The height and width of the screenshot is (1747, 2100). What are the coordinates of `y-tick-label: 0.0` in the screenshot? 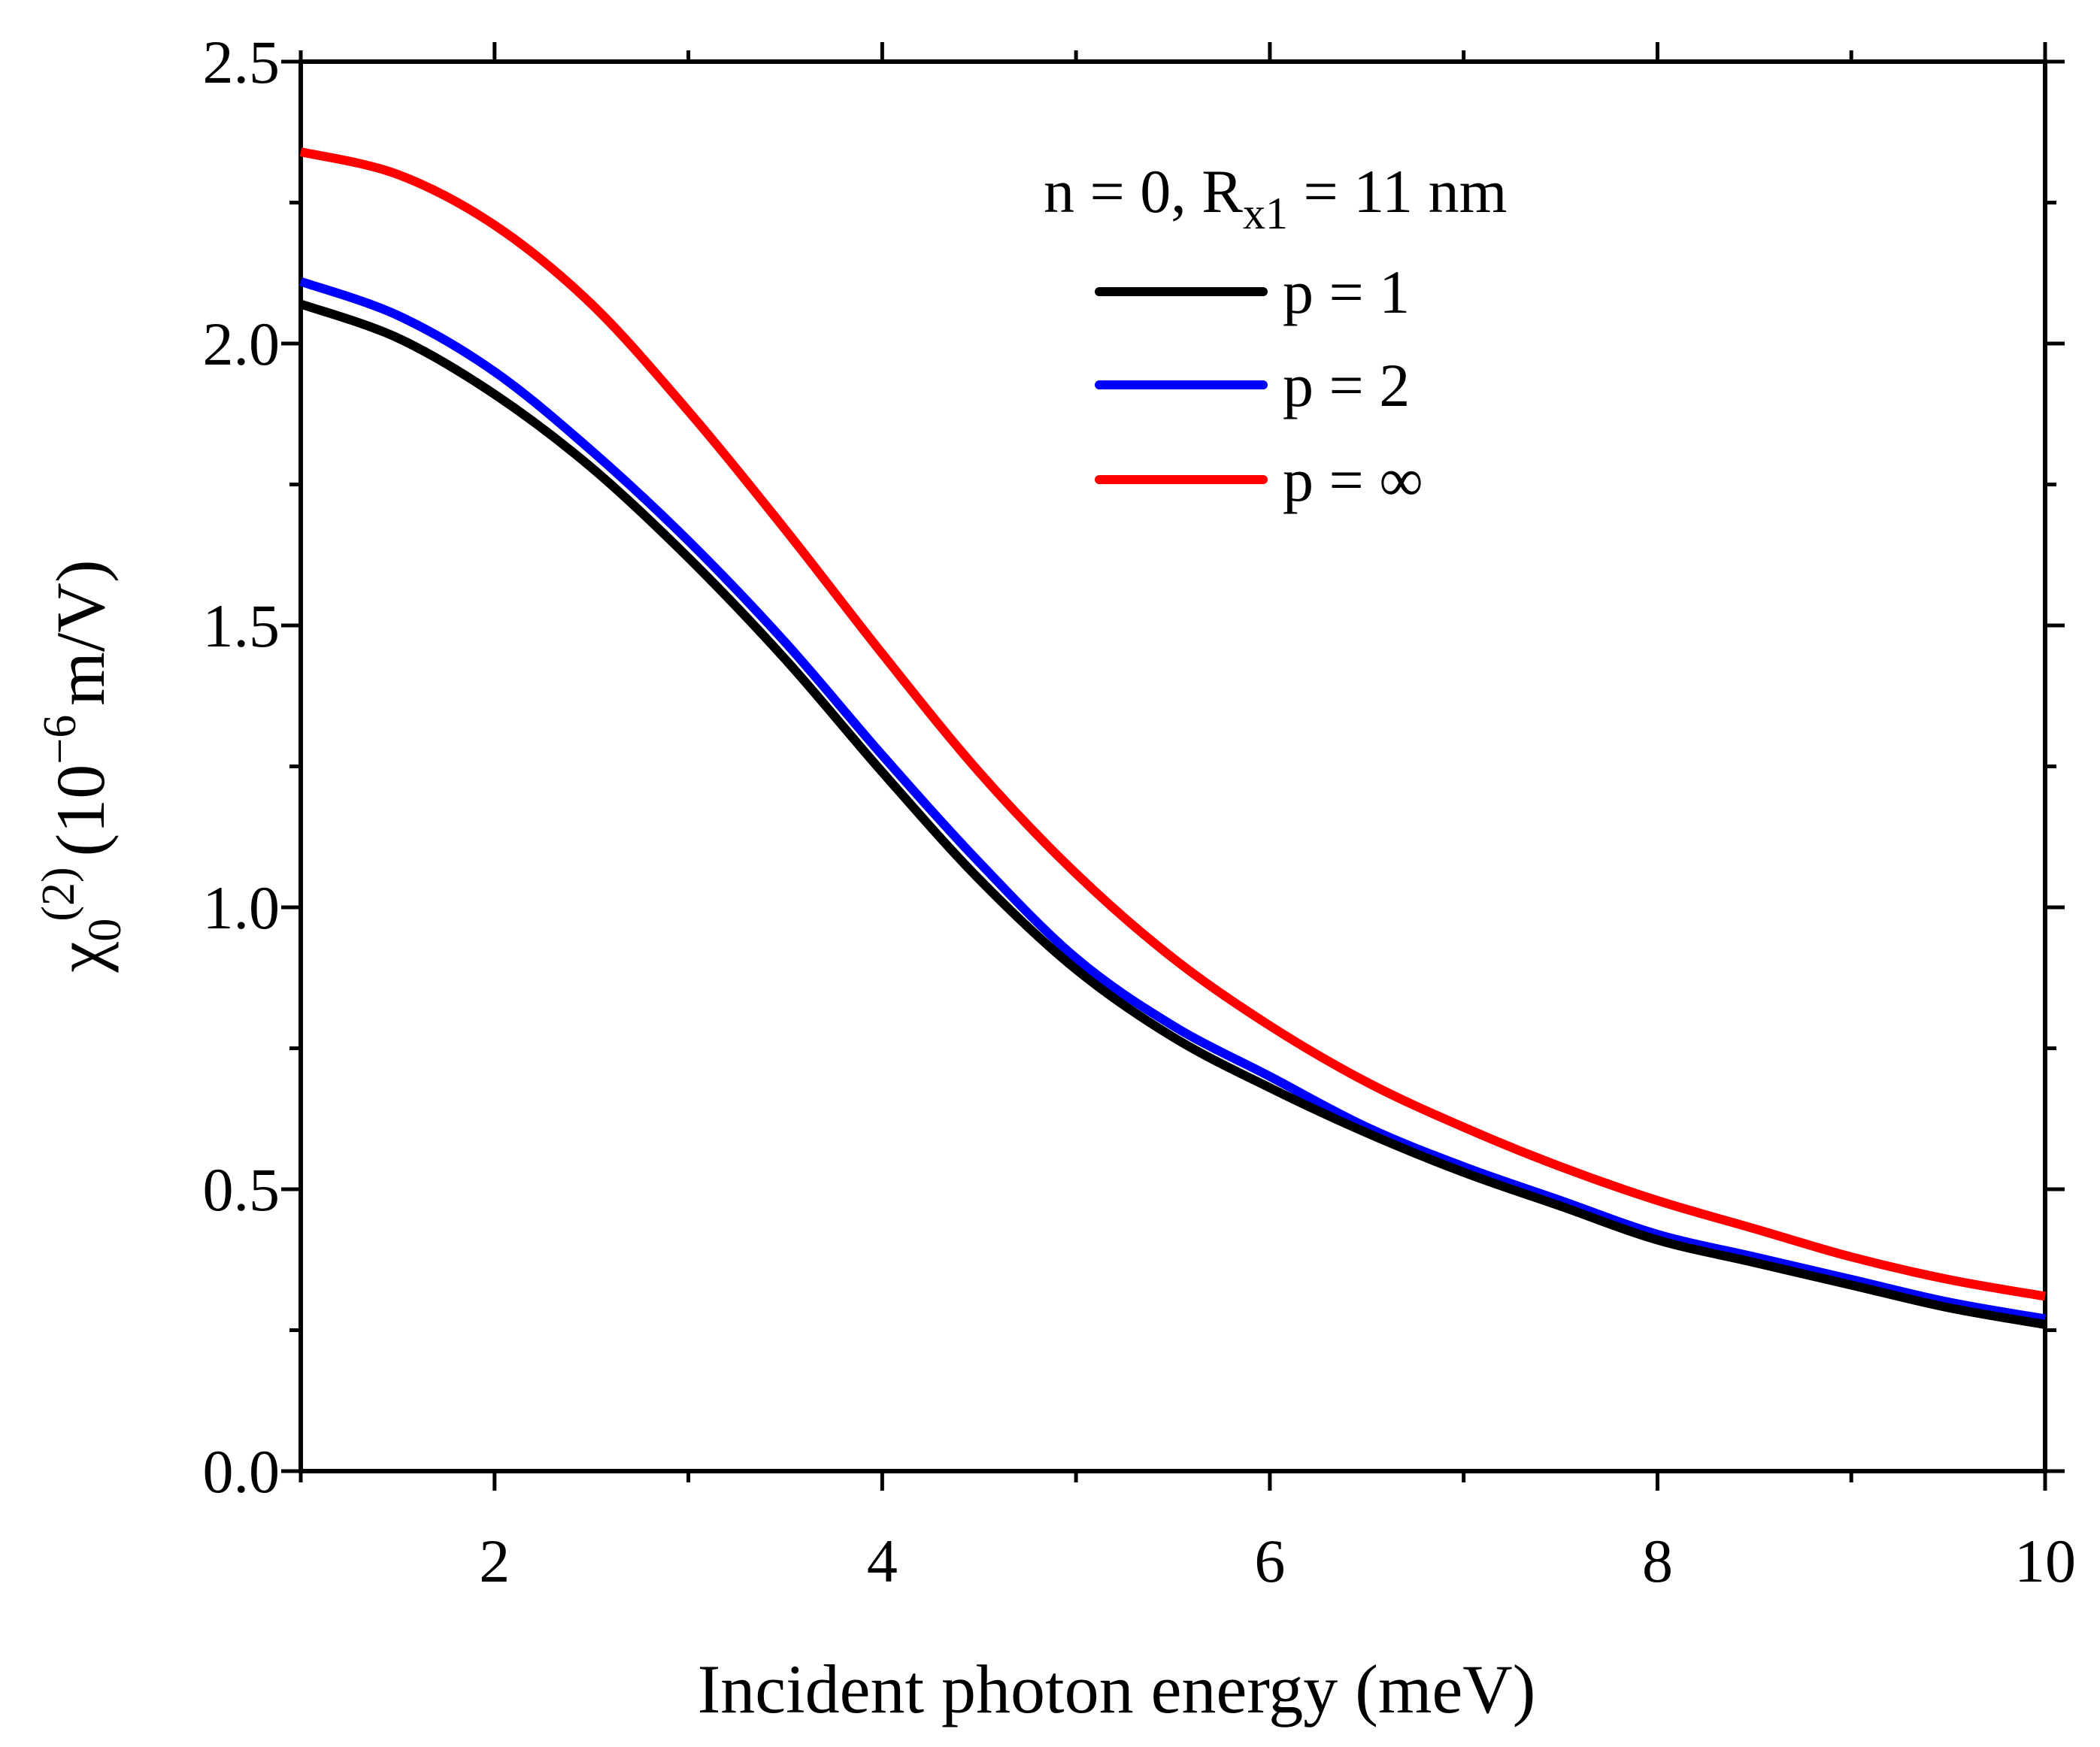 It's located at (241, 1471).